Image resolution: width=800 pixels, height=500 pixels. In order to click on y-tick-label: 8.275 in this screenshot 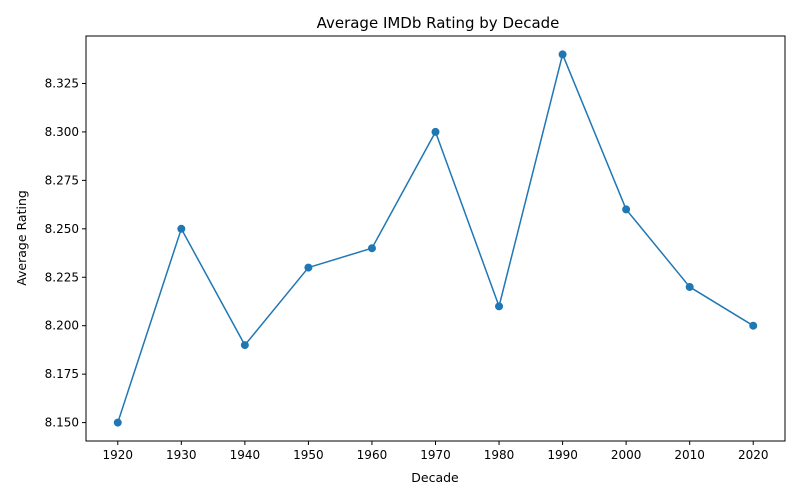, I will do `click(62, 180)`.